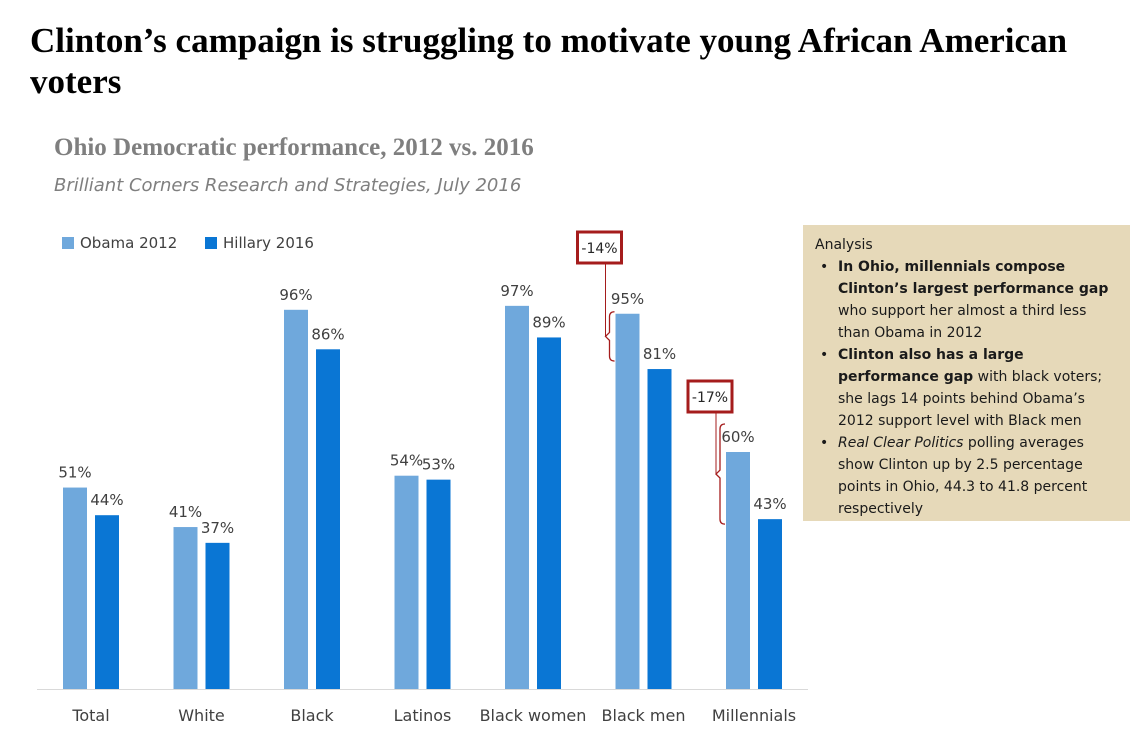 The height and width of the screenshot is (732, 1139). What do you see at coordinates (268, 243) in the screenshot?
I see `legend-label: Hillary 2016` at bounding box center [268, 243].